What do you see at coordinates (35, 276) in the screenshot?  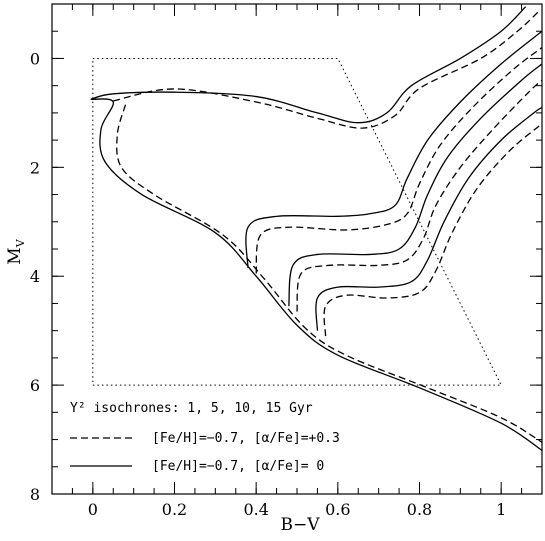 I see `y-tick-label: 4` at bounding box center [35, 276].